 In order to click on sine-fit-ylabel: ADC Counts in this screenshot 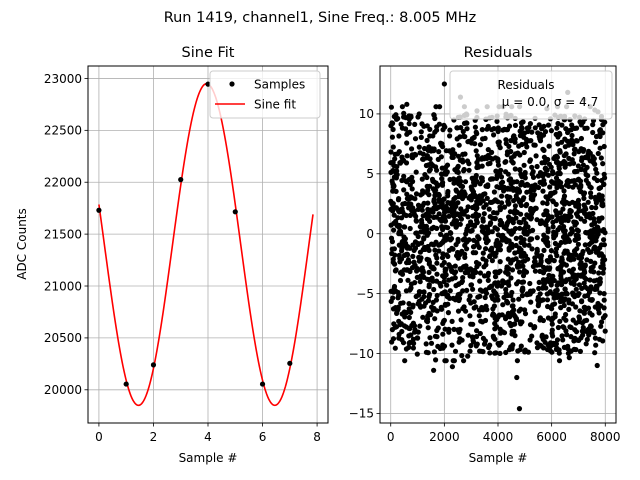, I will do `click(22, 244)`.